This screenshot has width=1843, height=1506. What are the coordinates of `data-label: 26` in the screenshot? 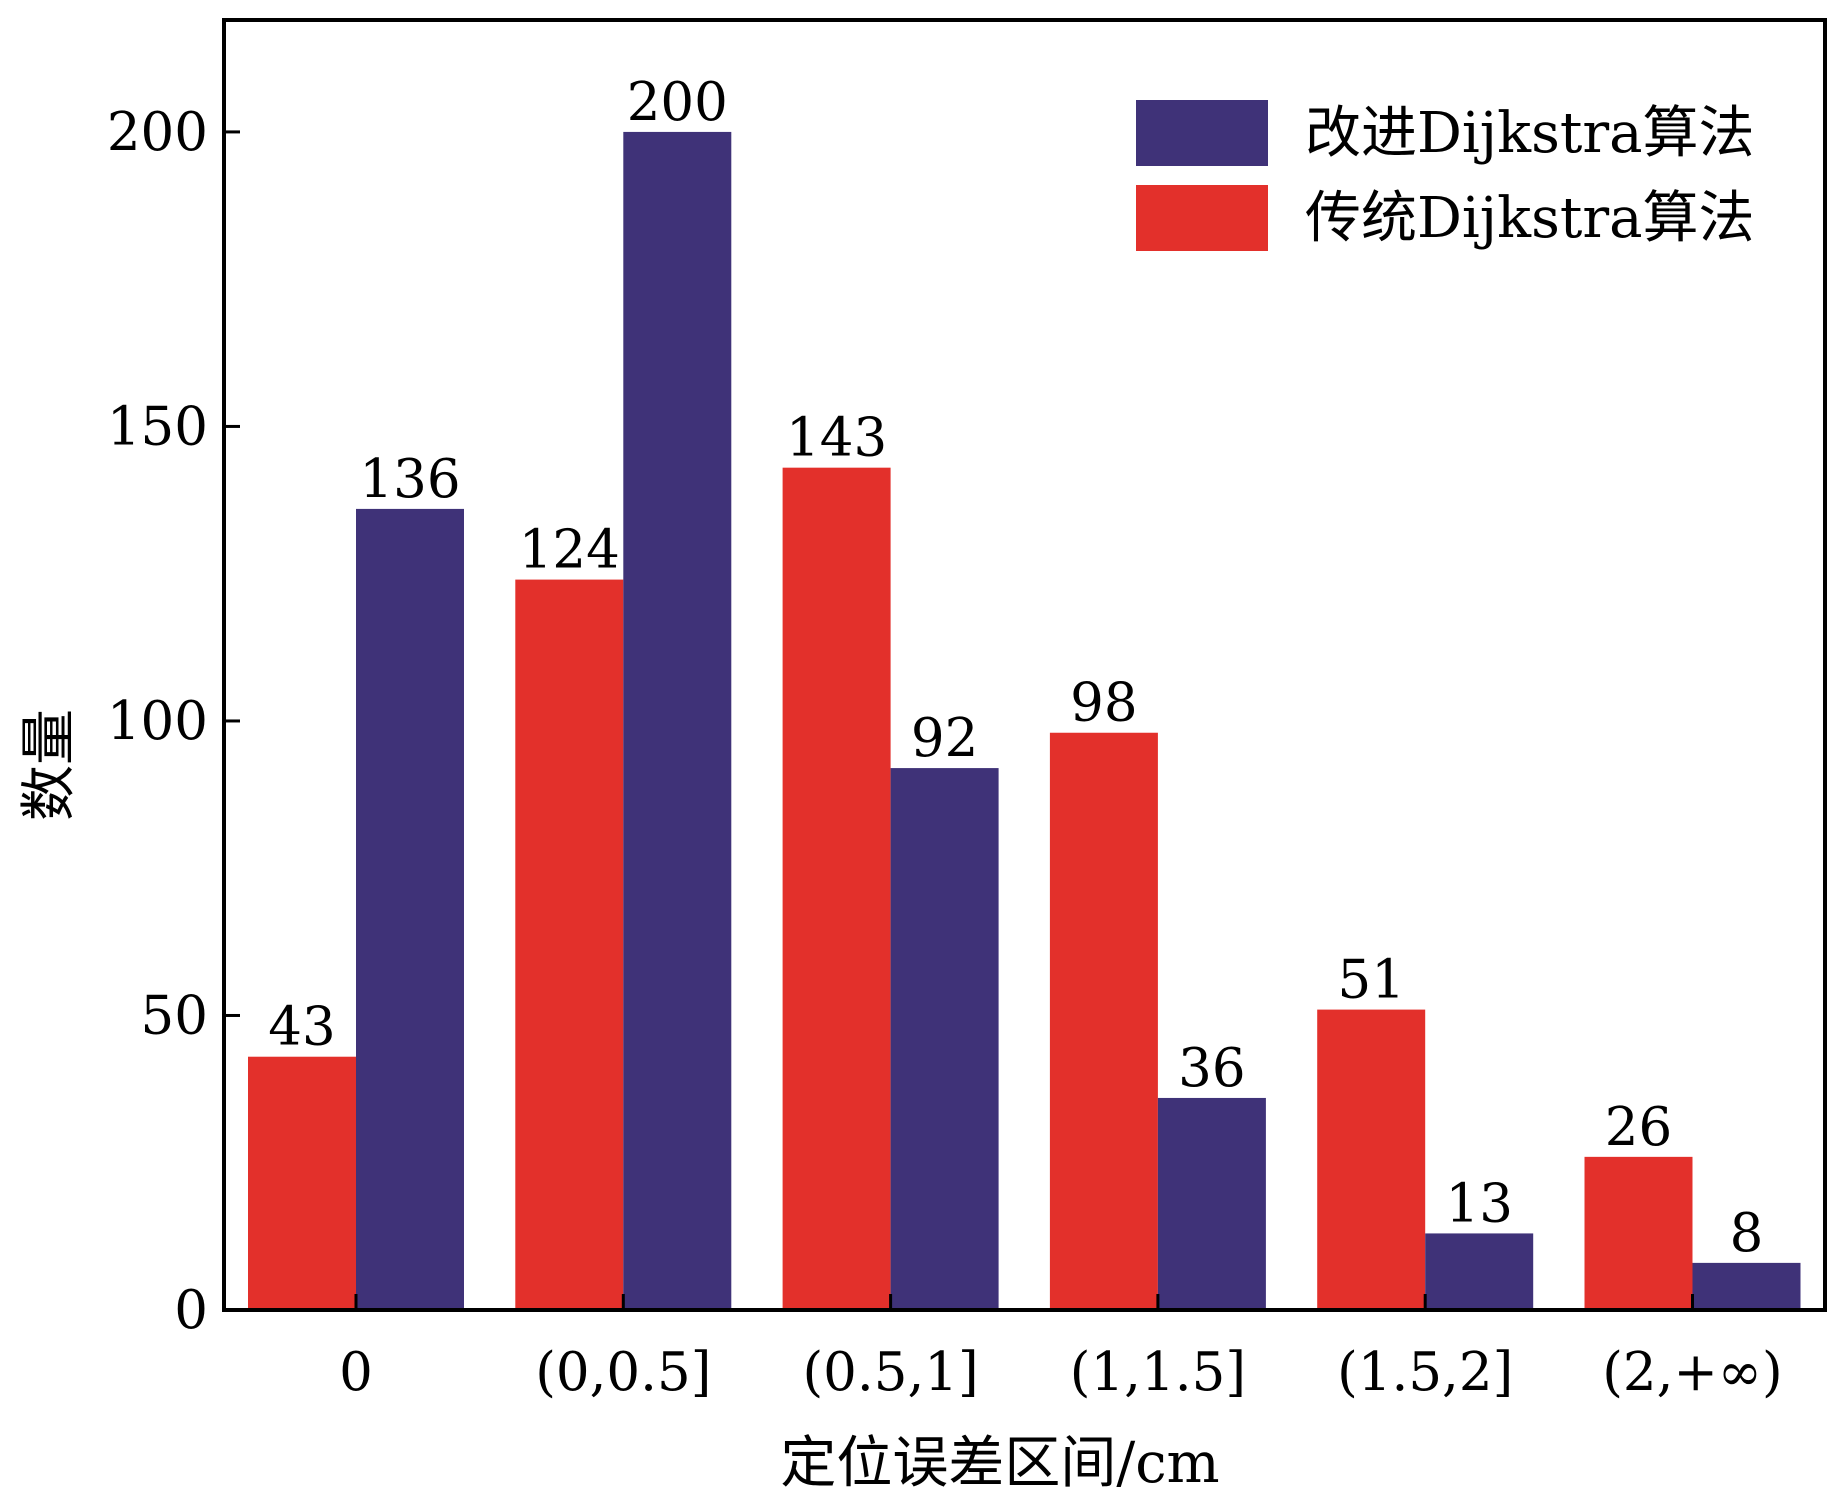 It's located at (1638, 1127).